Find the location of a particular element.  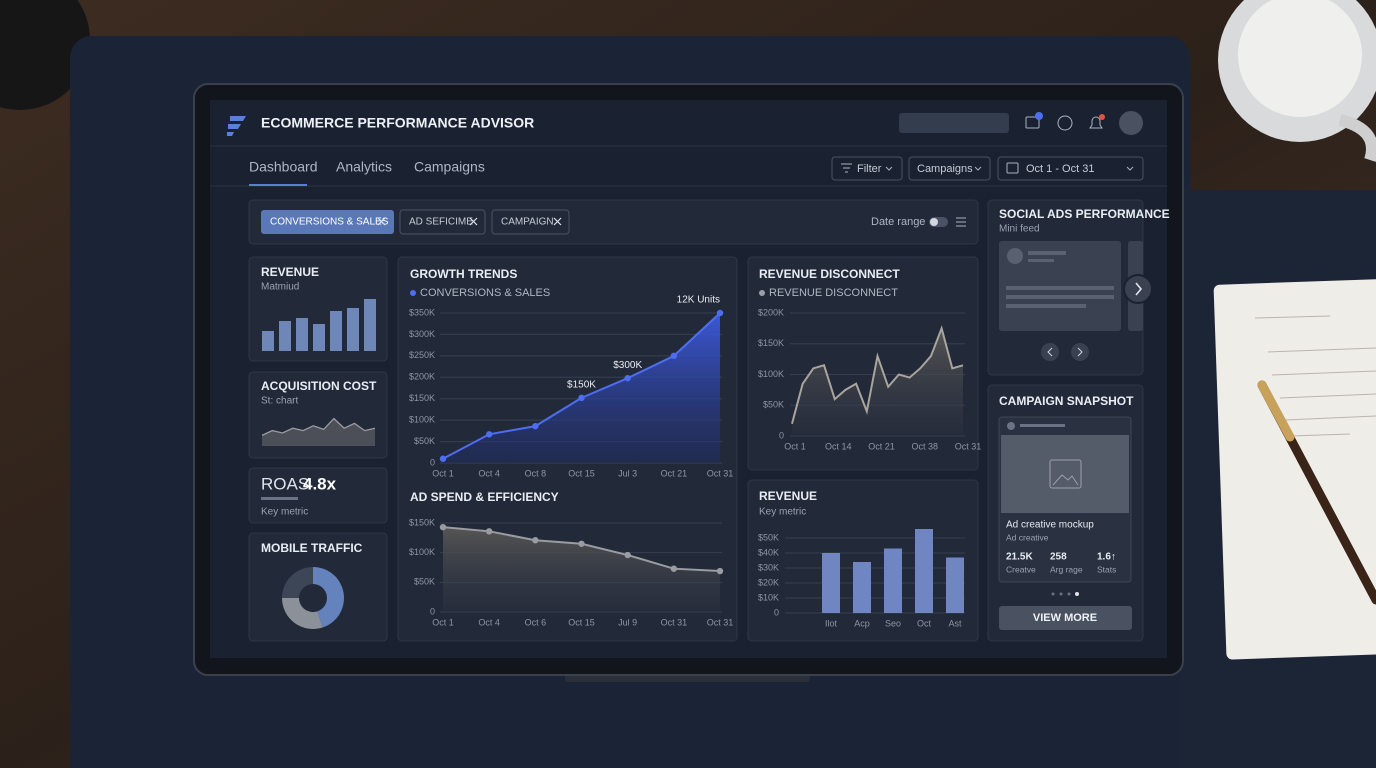

stat-label: Arg rage is located at coordinates (1066, 569).